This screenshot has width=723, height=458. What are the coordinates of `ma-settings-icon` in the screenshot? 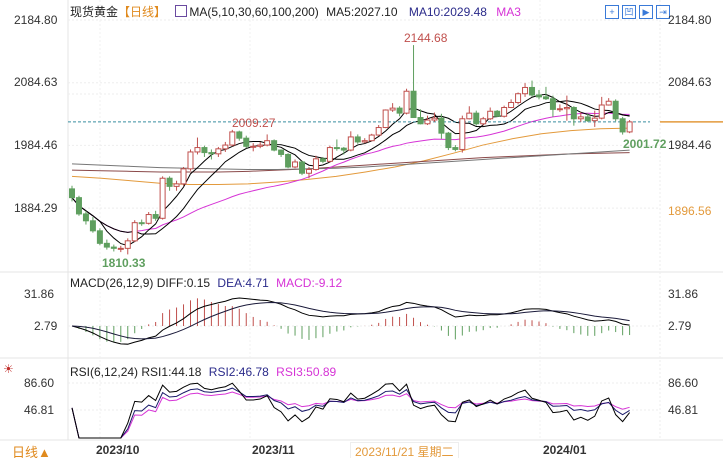 It's located at (181, 11).